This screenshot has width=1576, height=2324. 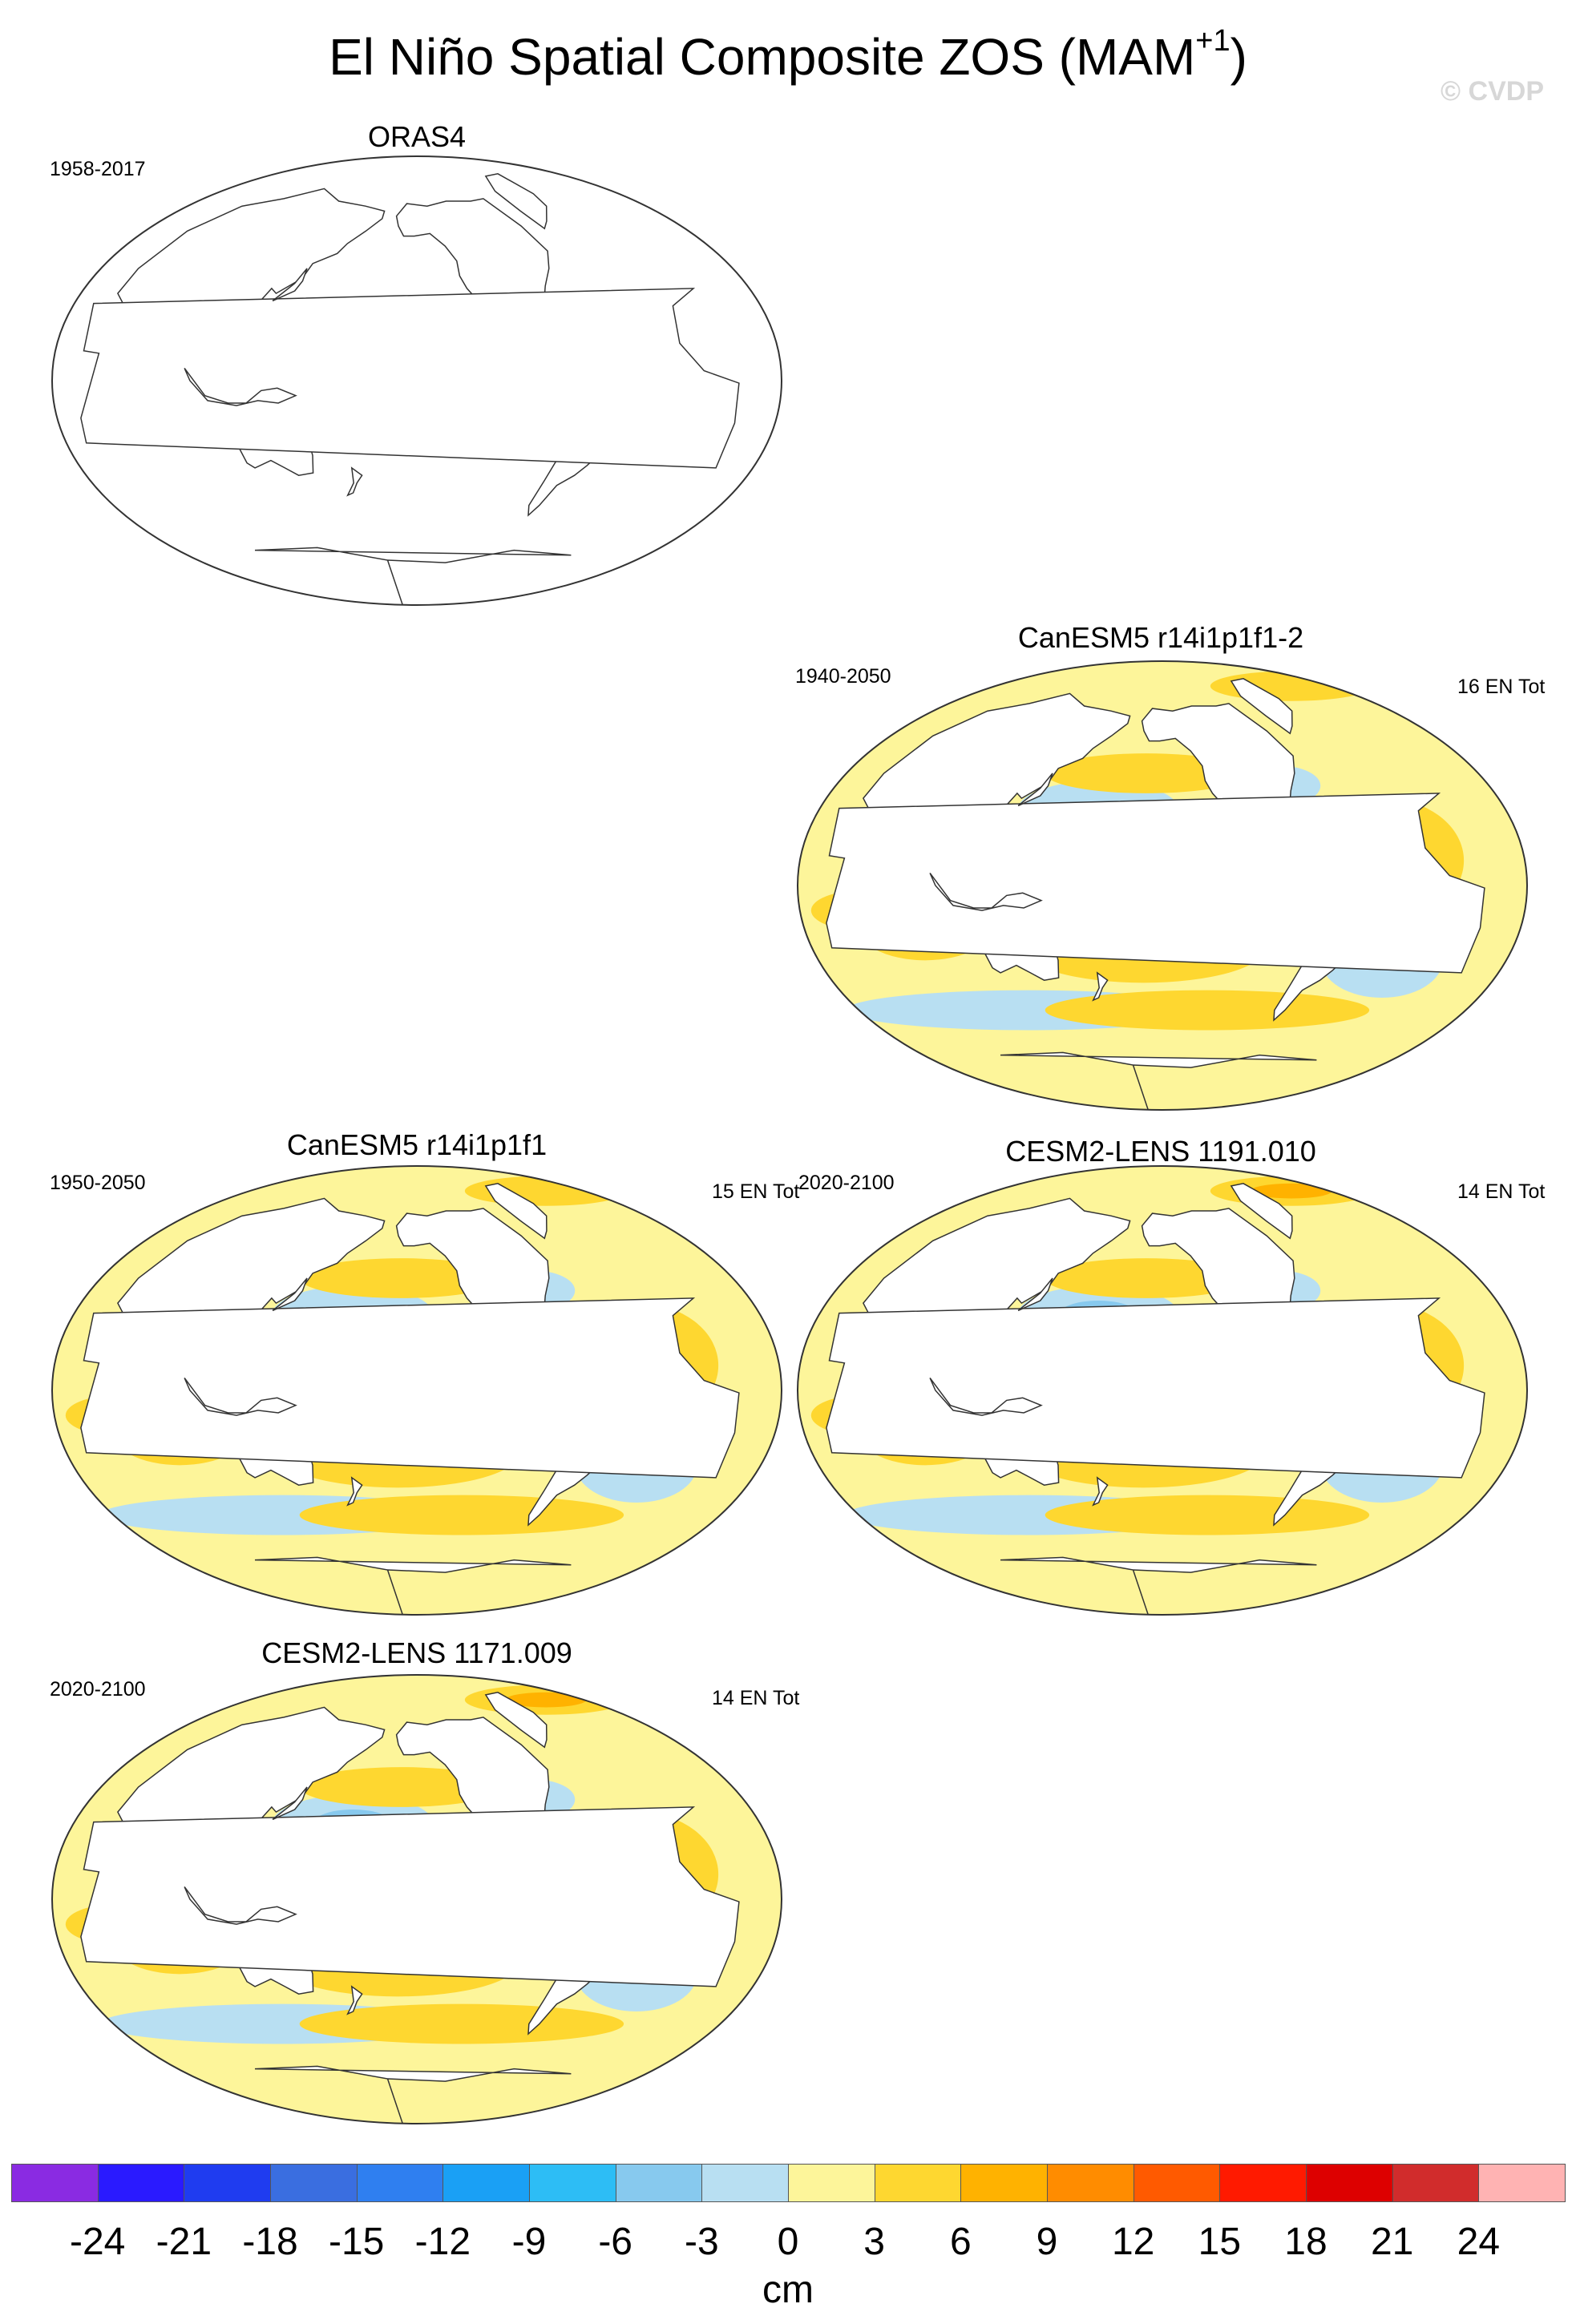 I want to click on colorbar, so click(x=788, y=2183).